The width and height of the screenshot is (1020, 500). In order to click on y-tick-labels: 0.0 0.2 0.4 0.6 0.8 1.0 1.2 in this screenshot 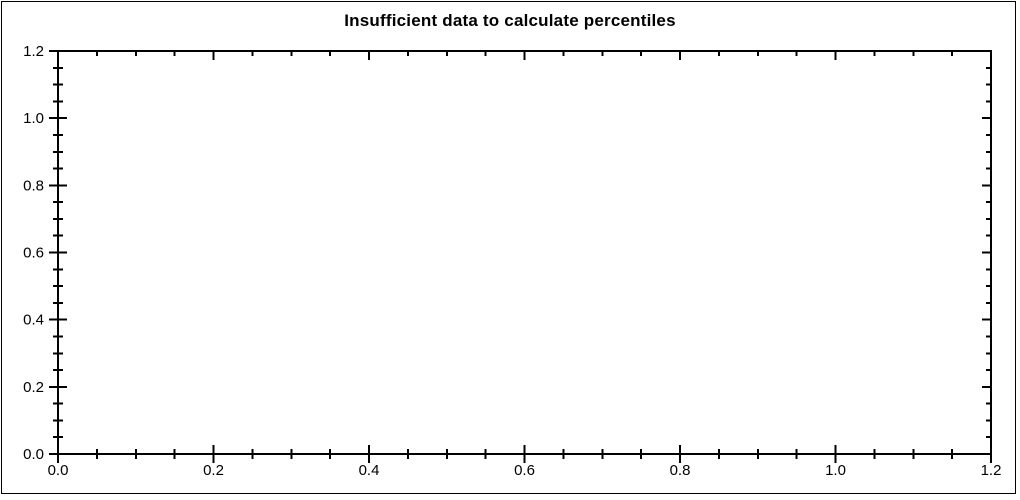, I will do `click(33, 253)`.